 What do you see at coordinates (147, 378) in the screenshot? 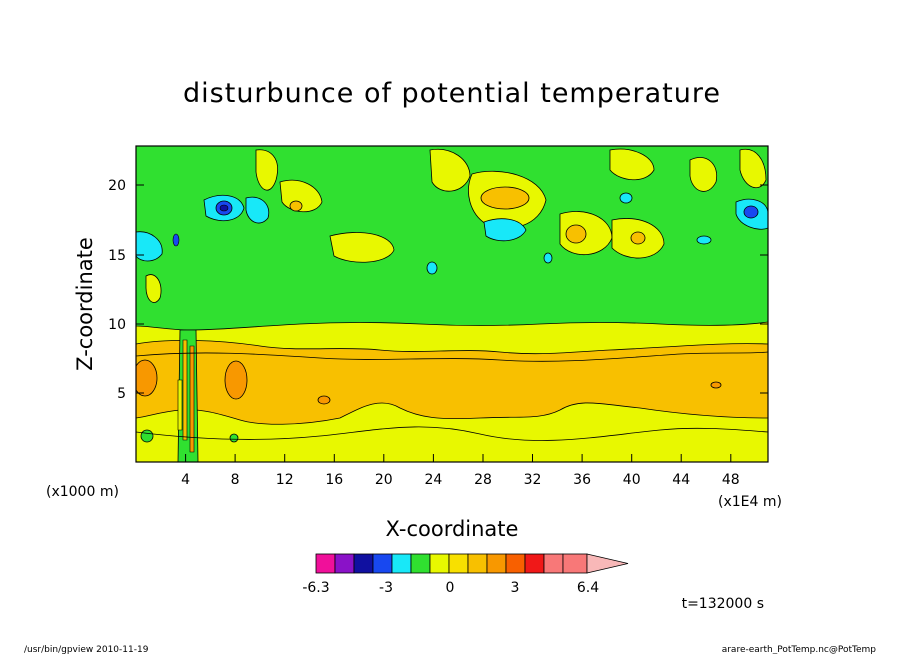
I see `orange-patch-left` at bounding box center [147, 378].